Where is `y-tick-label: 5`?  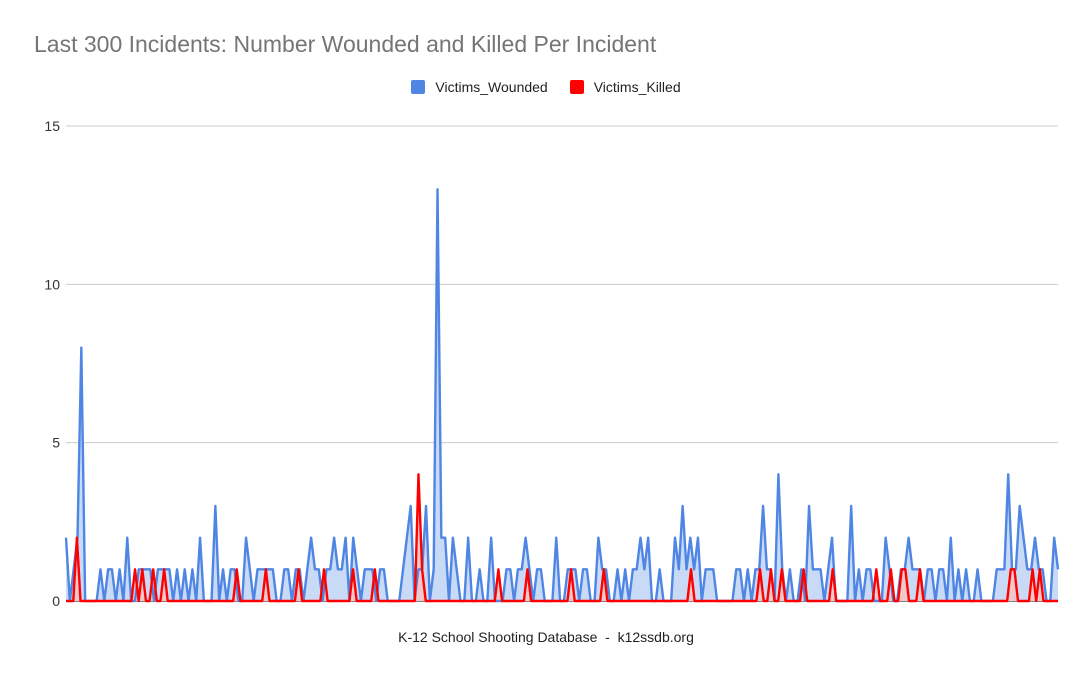
y-tick-label: 5 is located at coordinates (56, 443).